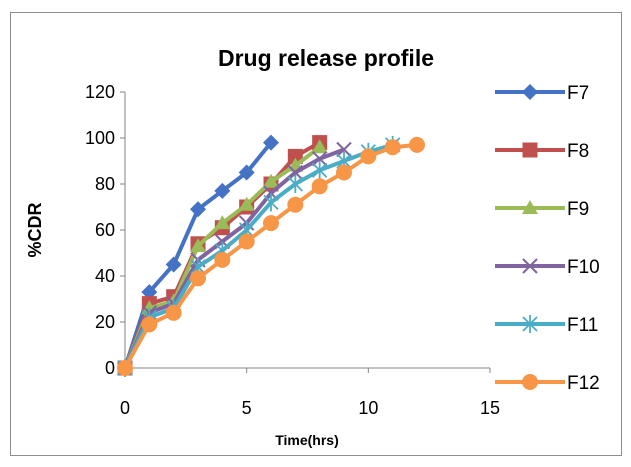  Describe the element at coordinates (578, 209) in the screenshot. I see `legend-label-f9: F9` at that location.